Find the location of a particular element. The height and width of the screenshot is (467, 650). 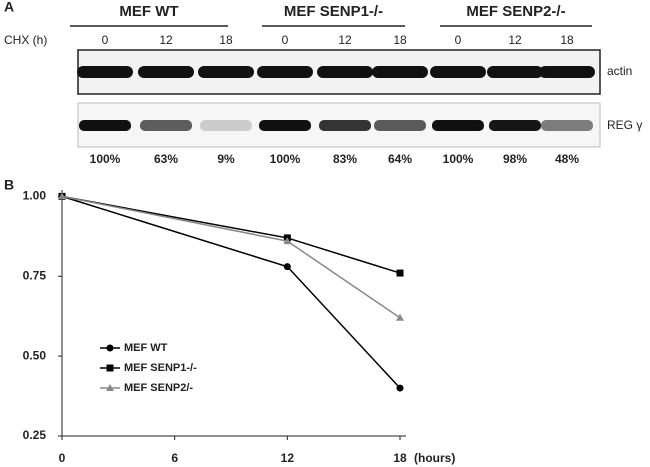

y-tick-label: 1.00 is located at coordinates (35, 196).